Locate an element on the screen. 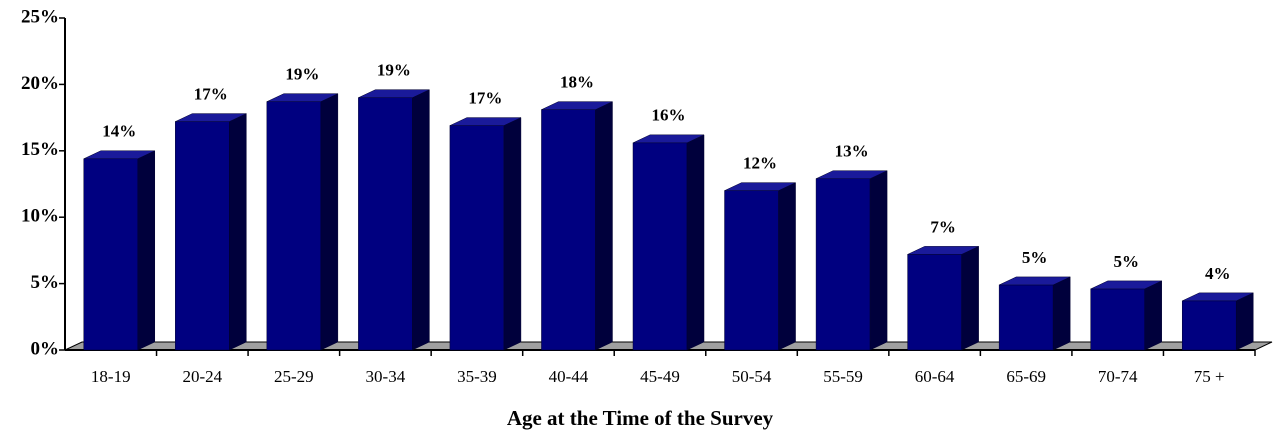 This screenshot has height=435, width=1279. x-tick-label: 55-59 is located at coordinates (843, 376).